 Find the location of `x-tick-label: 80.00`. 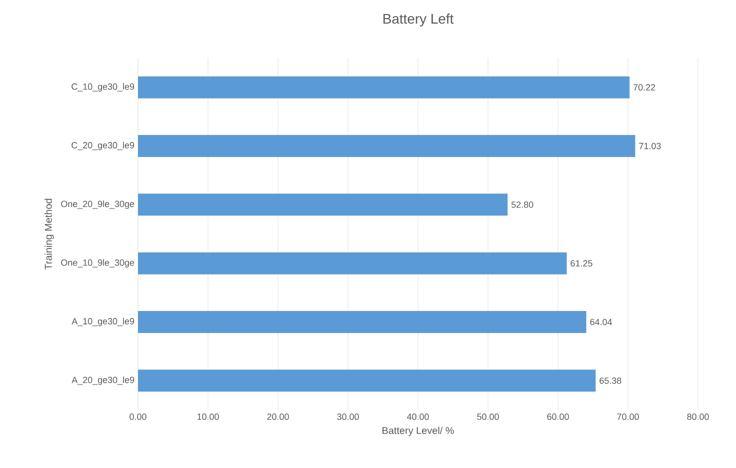

x-tick-label: 80.00 is located at coordinates (698, 417).